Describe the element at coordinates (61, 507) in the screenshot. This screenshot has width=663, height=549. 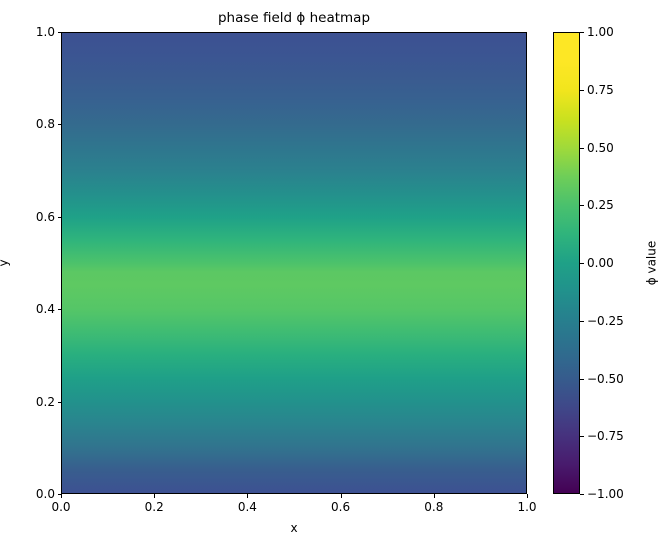
I see `x-tick-label: 0.0` at that location.